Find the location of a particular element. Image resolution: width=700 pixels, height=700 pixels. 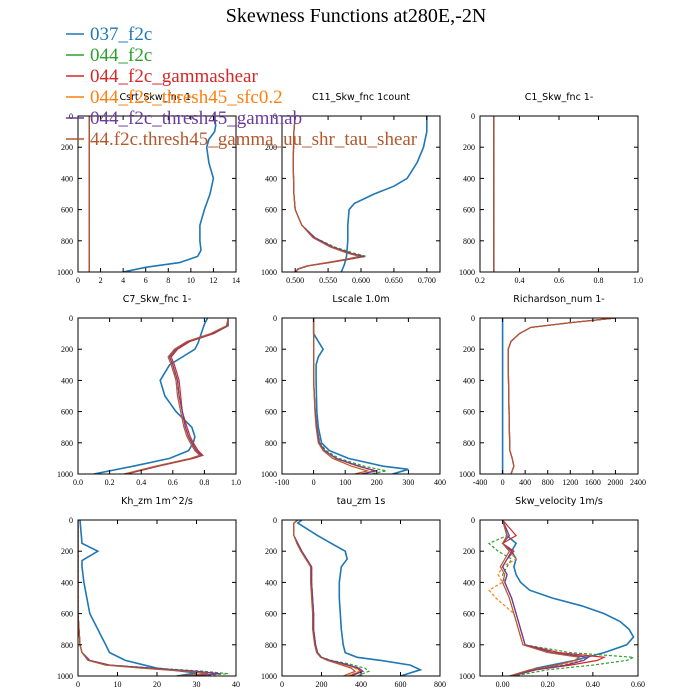

legend-item: 044_f2c_gammashear is located at coordinates (162, 76).